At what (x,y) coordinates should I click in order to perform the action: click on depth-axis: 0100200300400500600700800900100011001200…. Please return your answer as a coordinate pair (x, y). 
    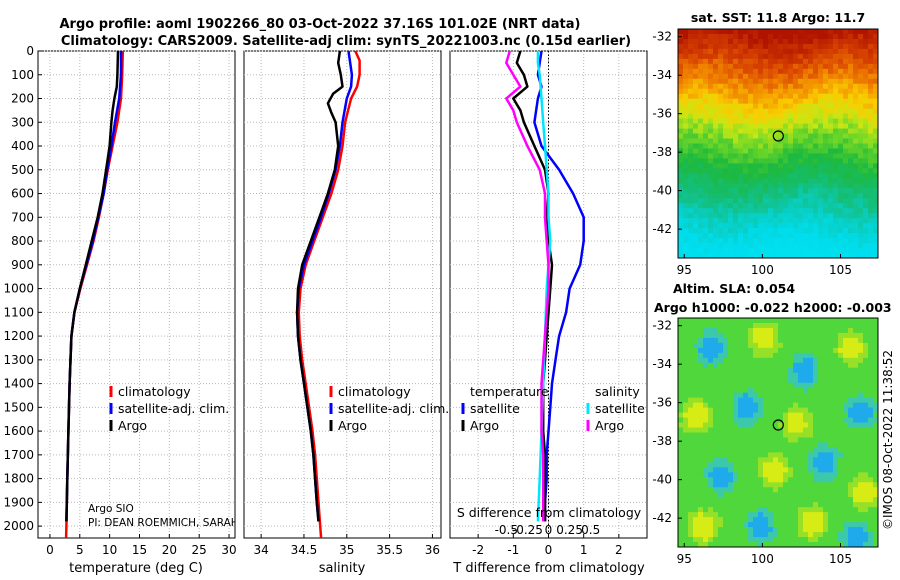
    Looking at the image, I should click on (18, 288).